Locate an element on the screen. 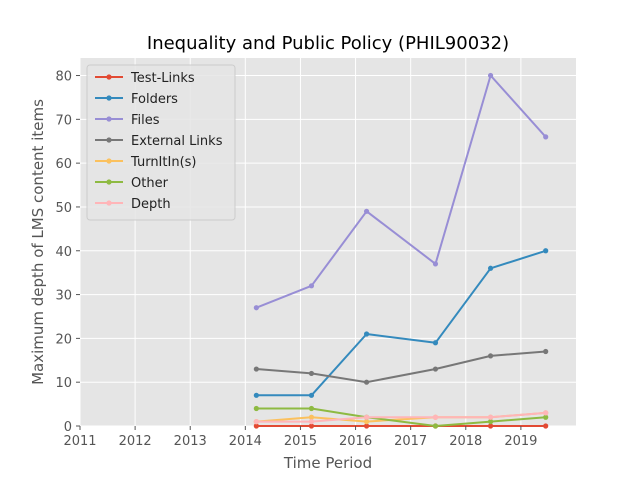 The width and height of the screenshot is (640, 480). legend-item-turnitin-s: TurnItIn(s) is located at coordinates (145, 162).